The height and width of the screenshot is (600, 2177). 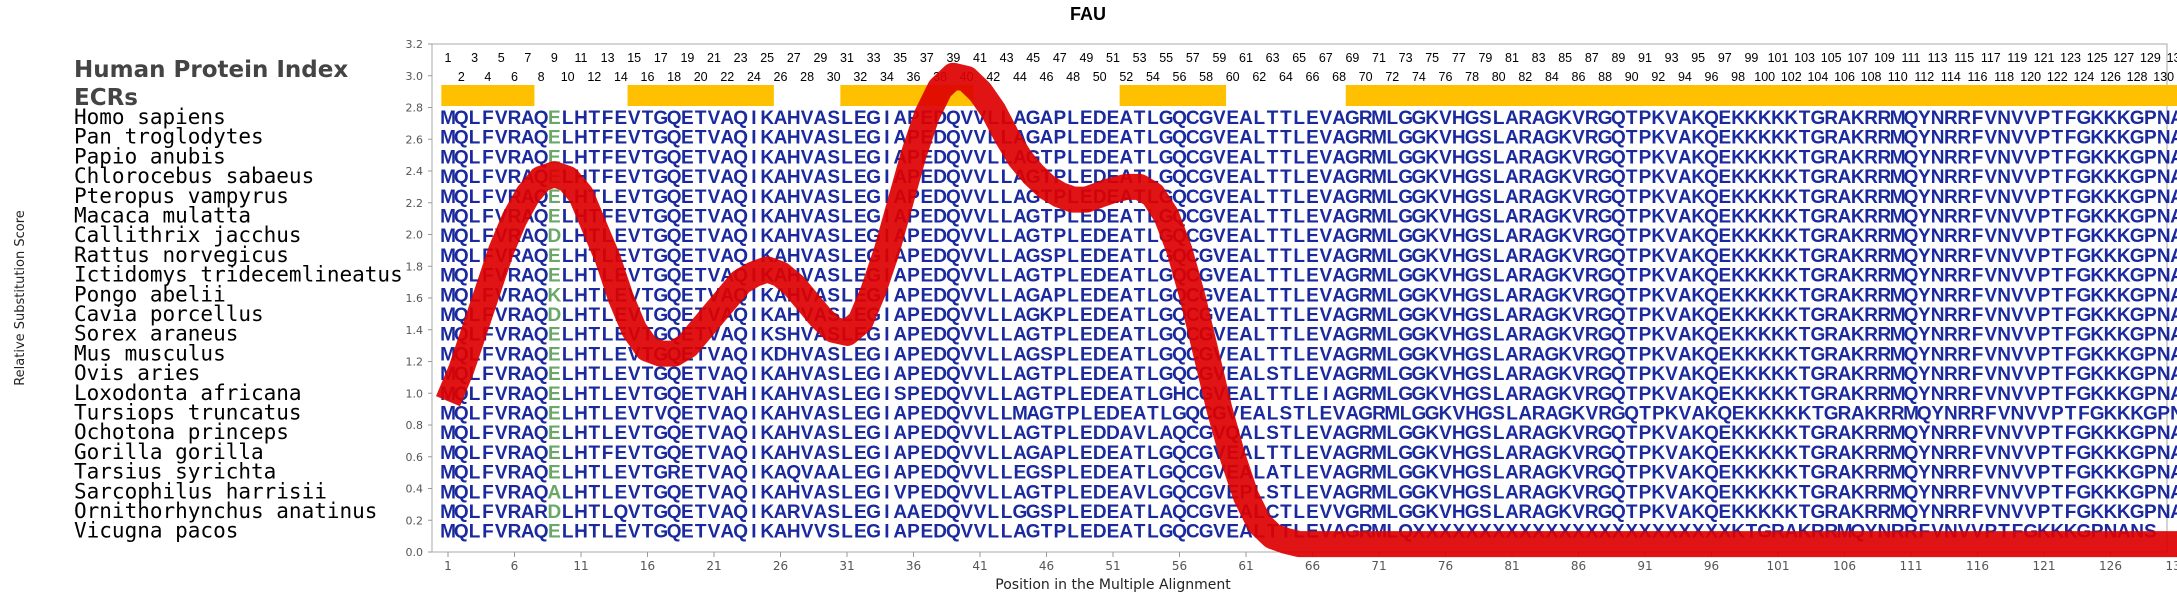 I want to click on residue-letter: N, so click(x=1938, y=157).